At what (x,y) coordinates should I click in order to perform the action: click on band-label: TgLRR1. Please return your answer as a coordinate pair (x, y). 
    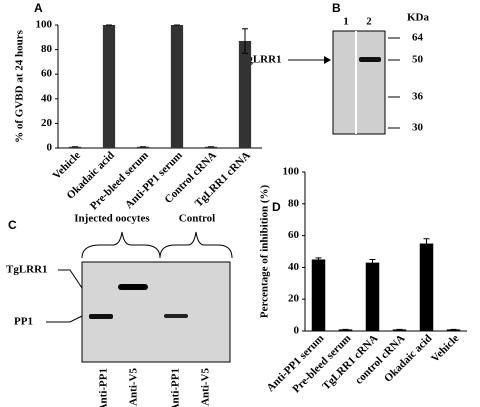
    Looking at the image, I should click on (27, 270).